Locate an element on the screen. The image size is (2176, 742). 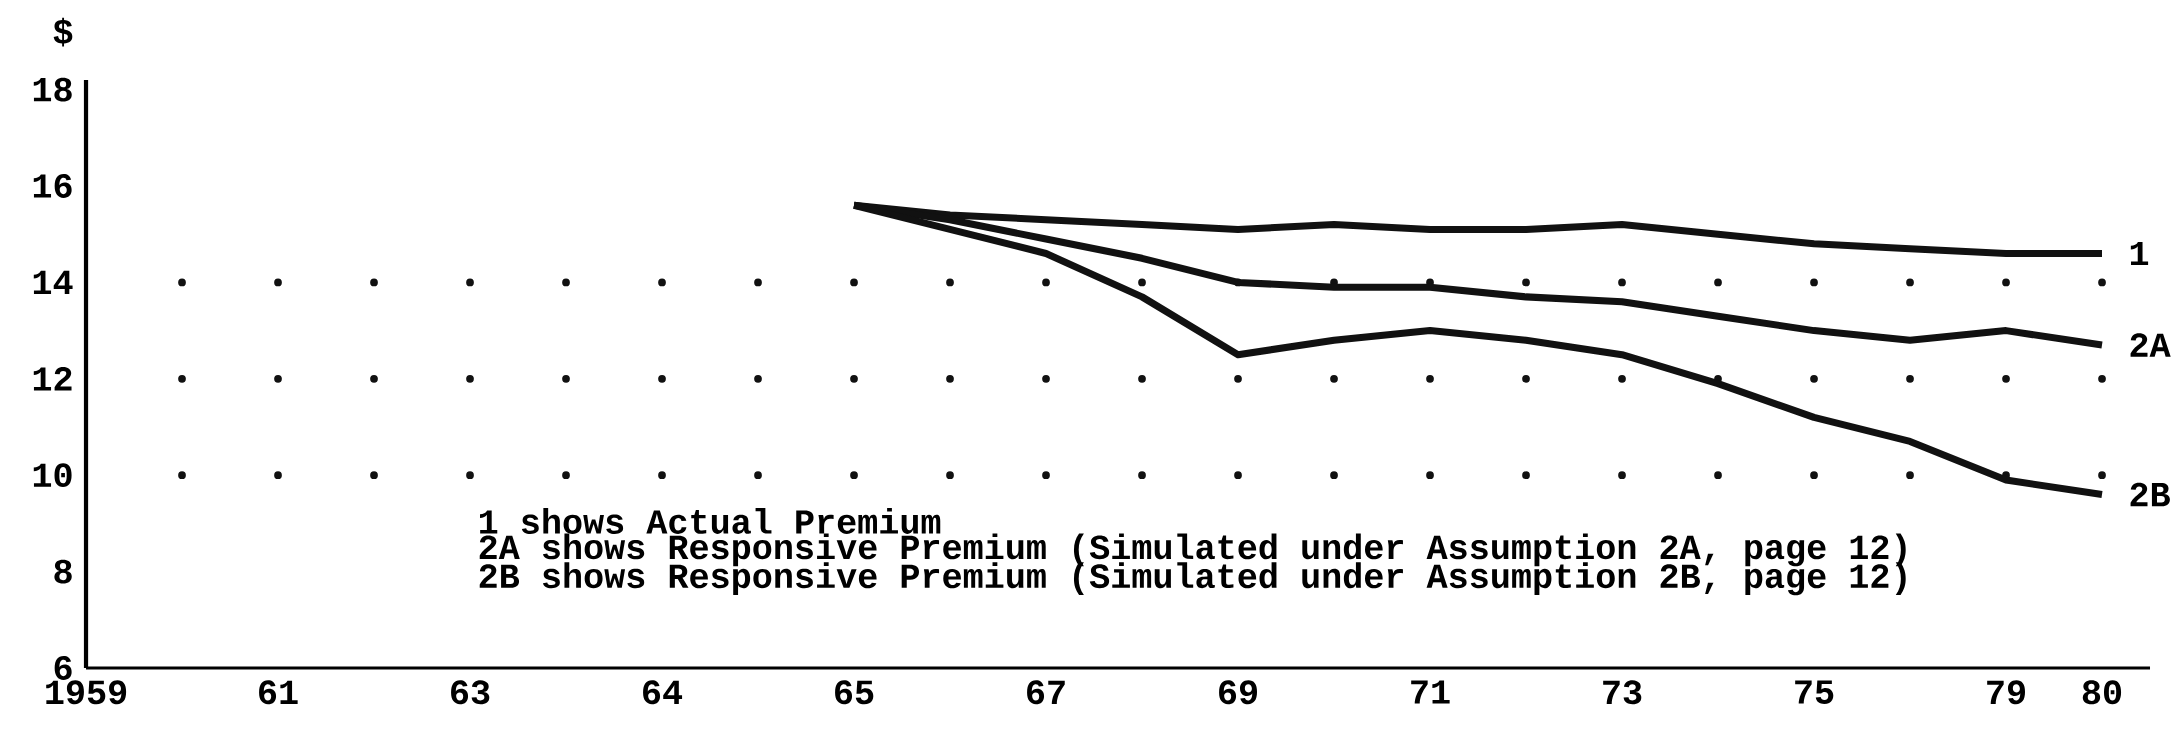
y-tick-label: 6 is located at coordinates (63, 668).